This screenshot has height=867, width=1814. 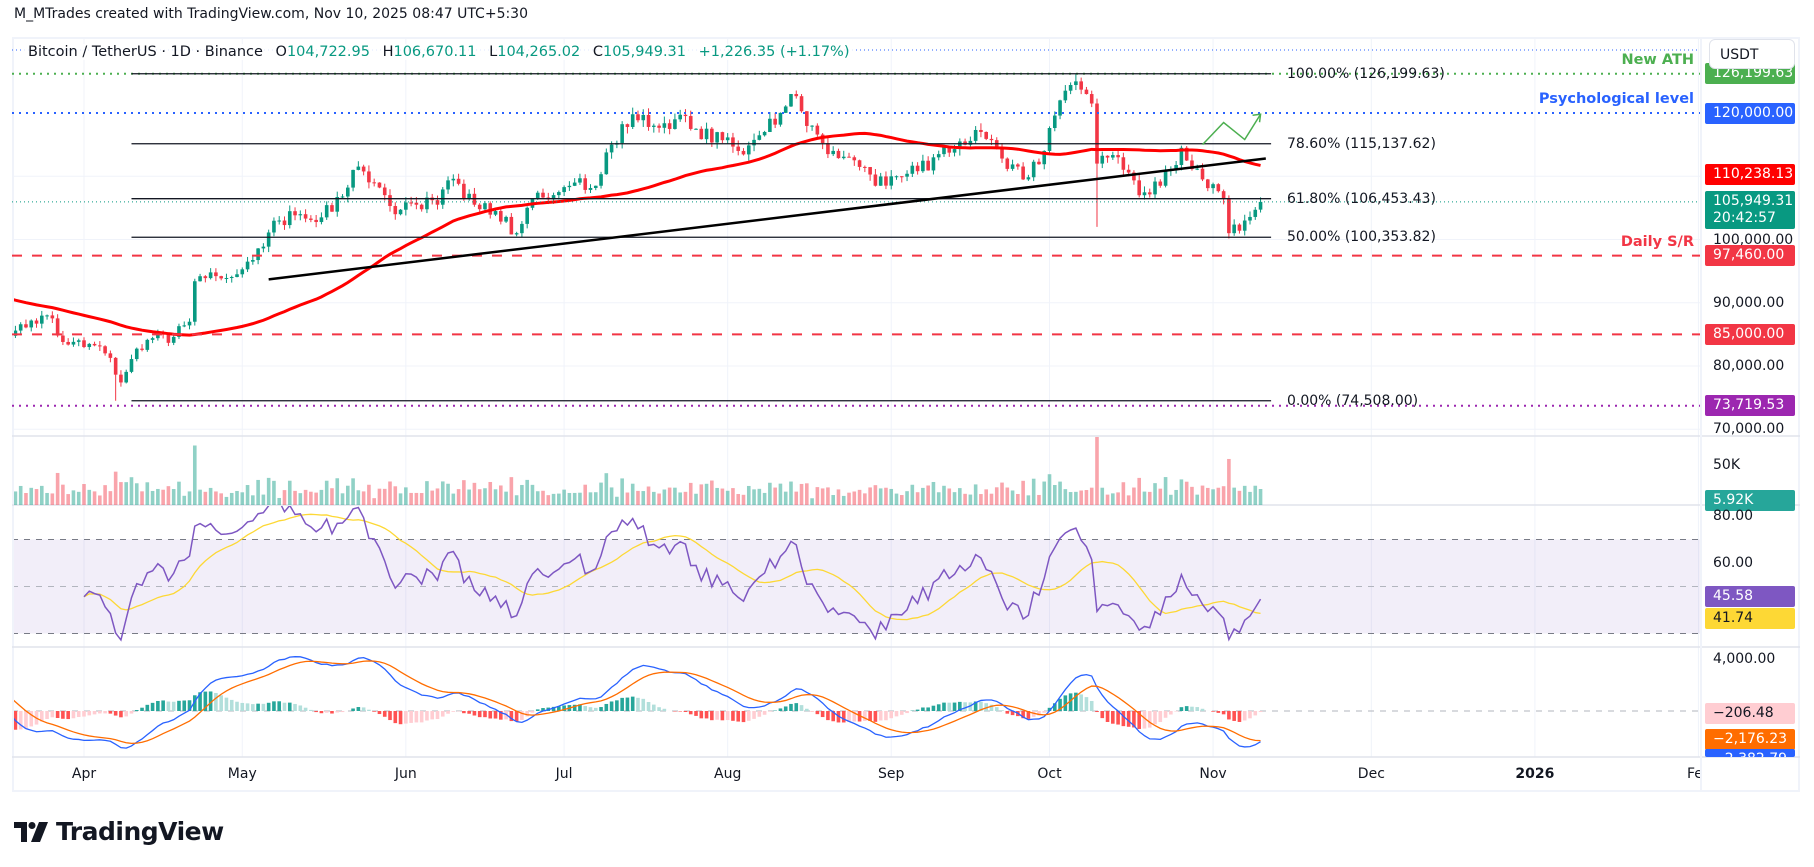 I want to click on x-axis-label: Jul, so click(x=564, y=774).